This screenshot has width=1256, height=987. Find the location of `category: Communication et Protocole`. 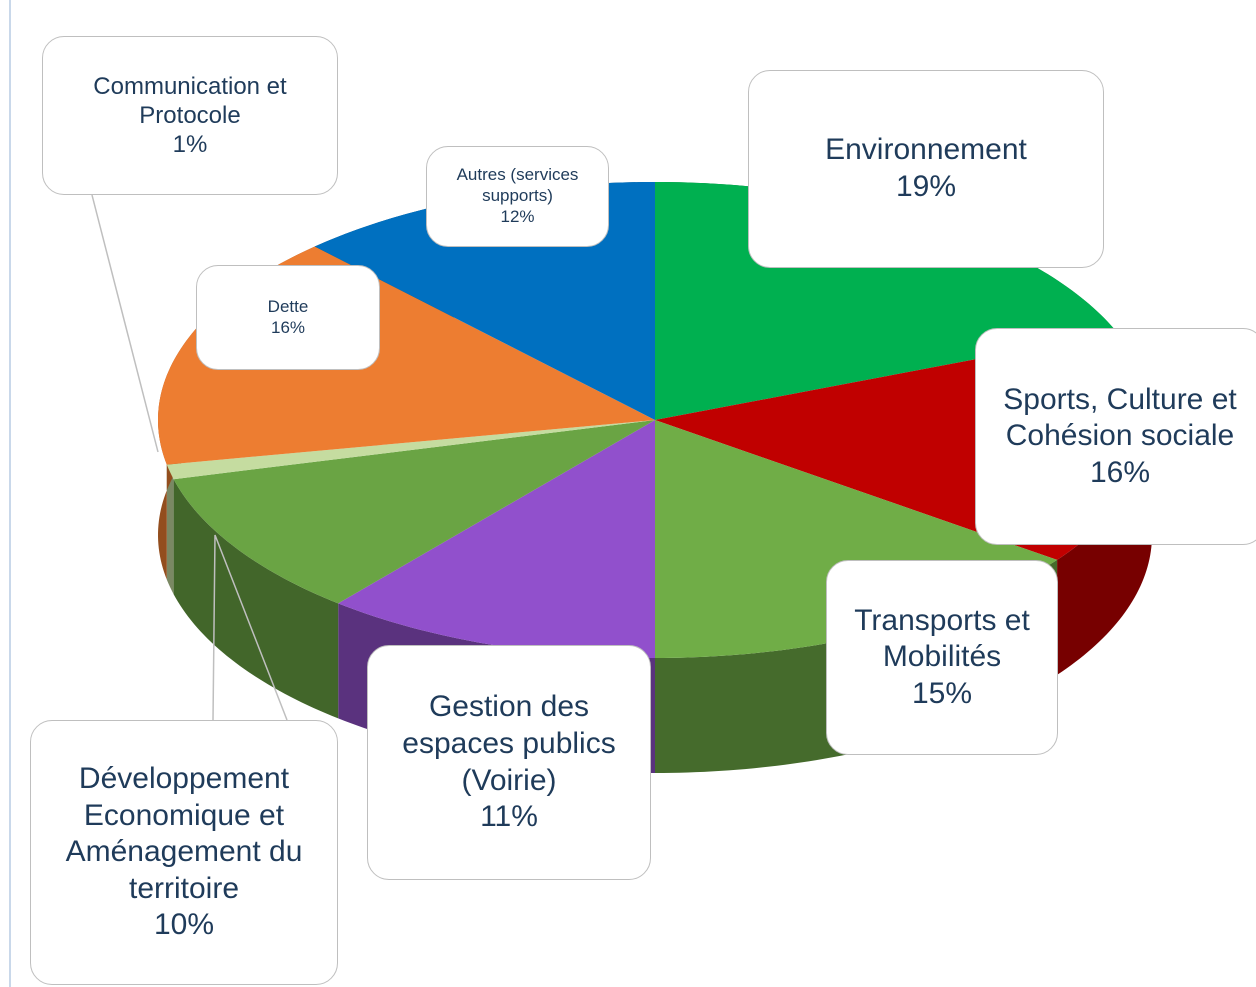

category: Communication et Protocole is located at coordinates (190, 100).